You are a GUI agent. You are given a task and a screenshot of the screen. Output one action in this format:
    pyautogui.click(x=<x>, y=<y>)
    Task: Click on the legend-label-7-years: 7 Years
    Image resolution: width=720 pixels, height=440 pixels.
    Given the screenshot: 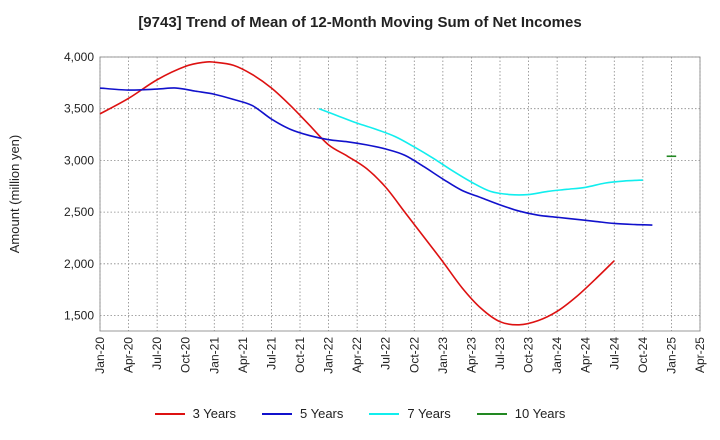 What is the action you would take?
    pyautogui.click(x=429, y=413)
    